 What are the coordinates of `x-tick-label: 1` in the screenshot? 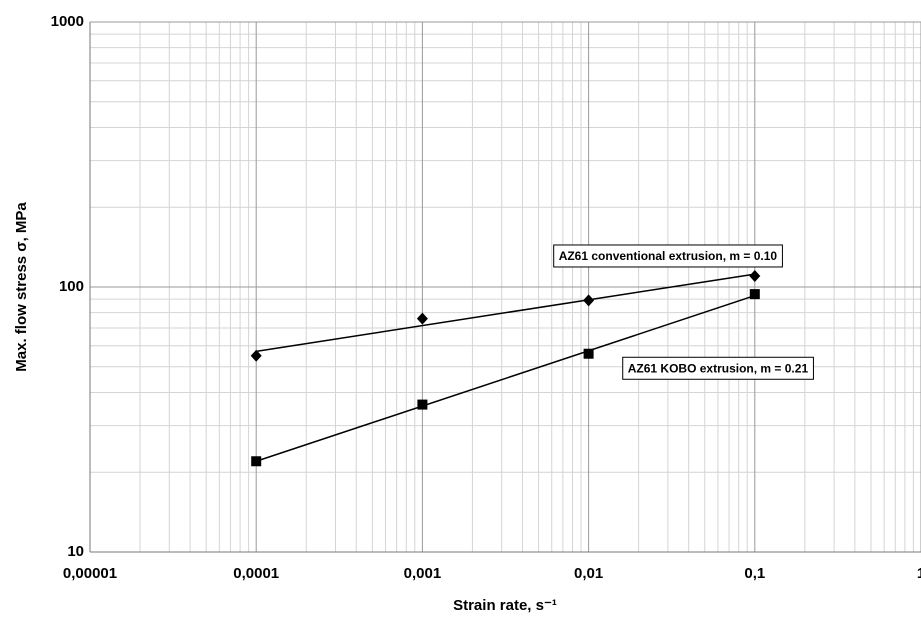 It's located at (919, 573).